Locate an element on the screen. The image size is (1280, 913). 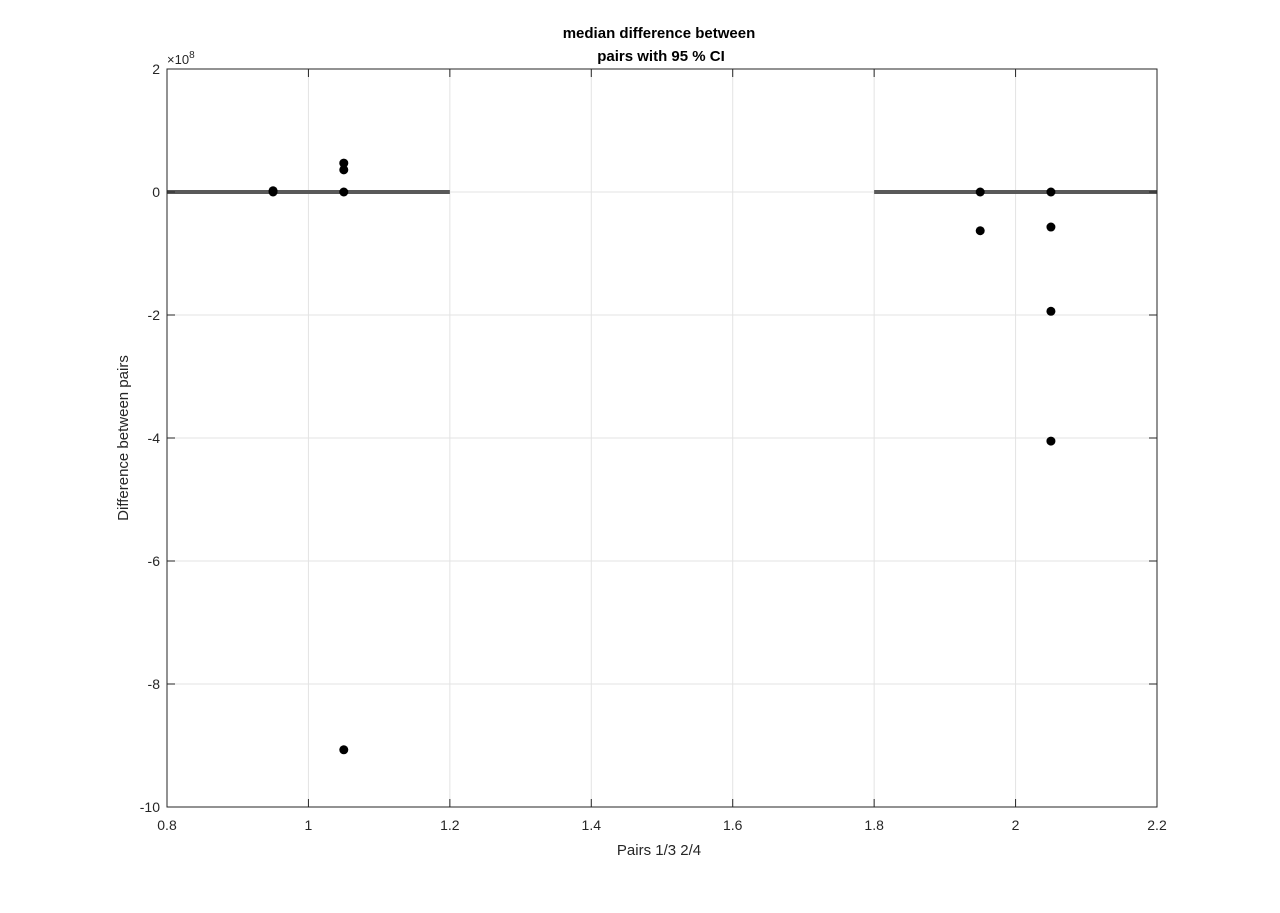
y-axis-exponent-power: 8 is located at coordinates (192, 55).